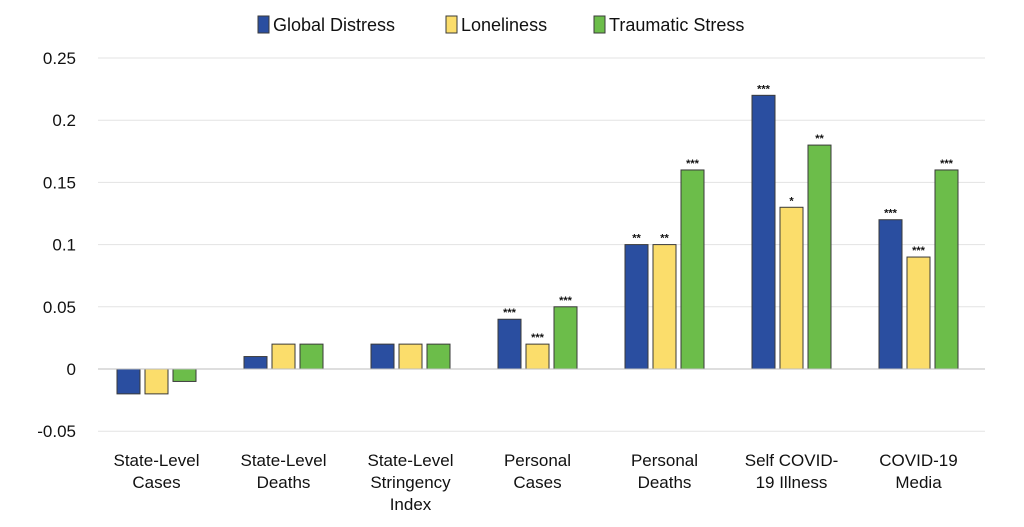 The height and width of the screenshot is (527, 1024). What do you see at coordinates (504, 25) in the screenshot?
I see `legend-label: Loneliness` at bounding box center [504, 25].